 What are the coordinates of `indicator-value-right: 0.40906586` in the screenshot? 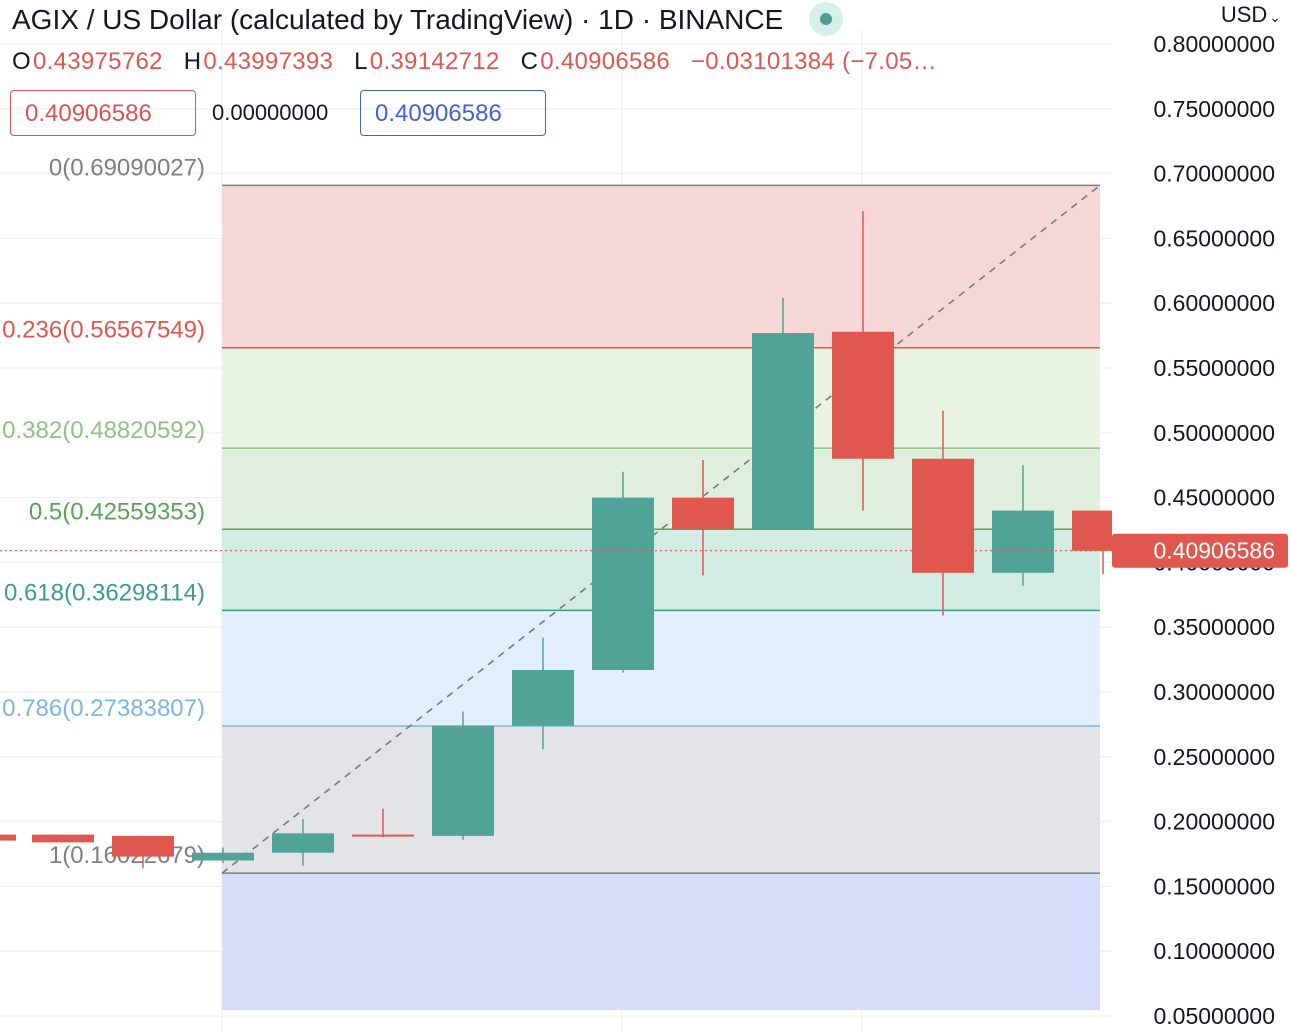 It's located at (453, 113).